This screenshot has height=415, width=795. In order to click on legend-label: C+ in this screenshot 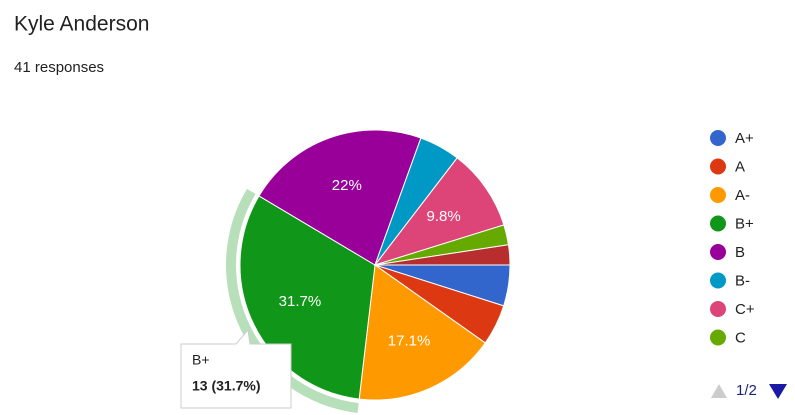, I will do `click(745, 309)`.